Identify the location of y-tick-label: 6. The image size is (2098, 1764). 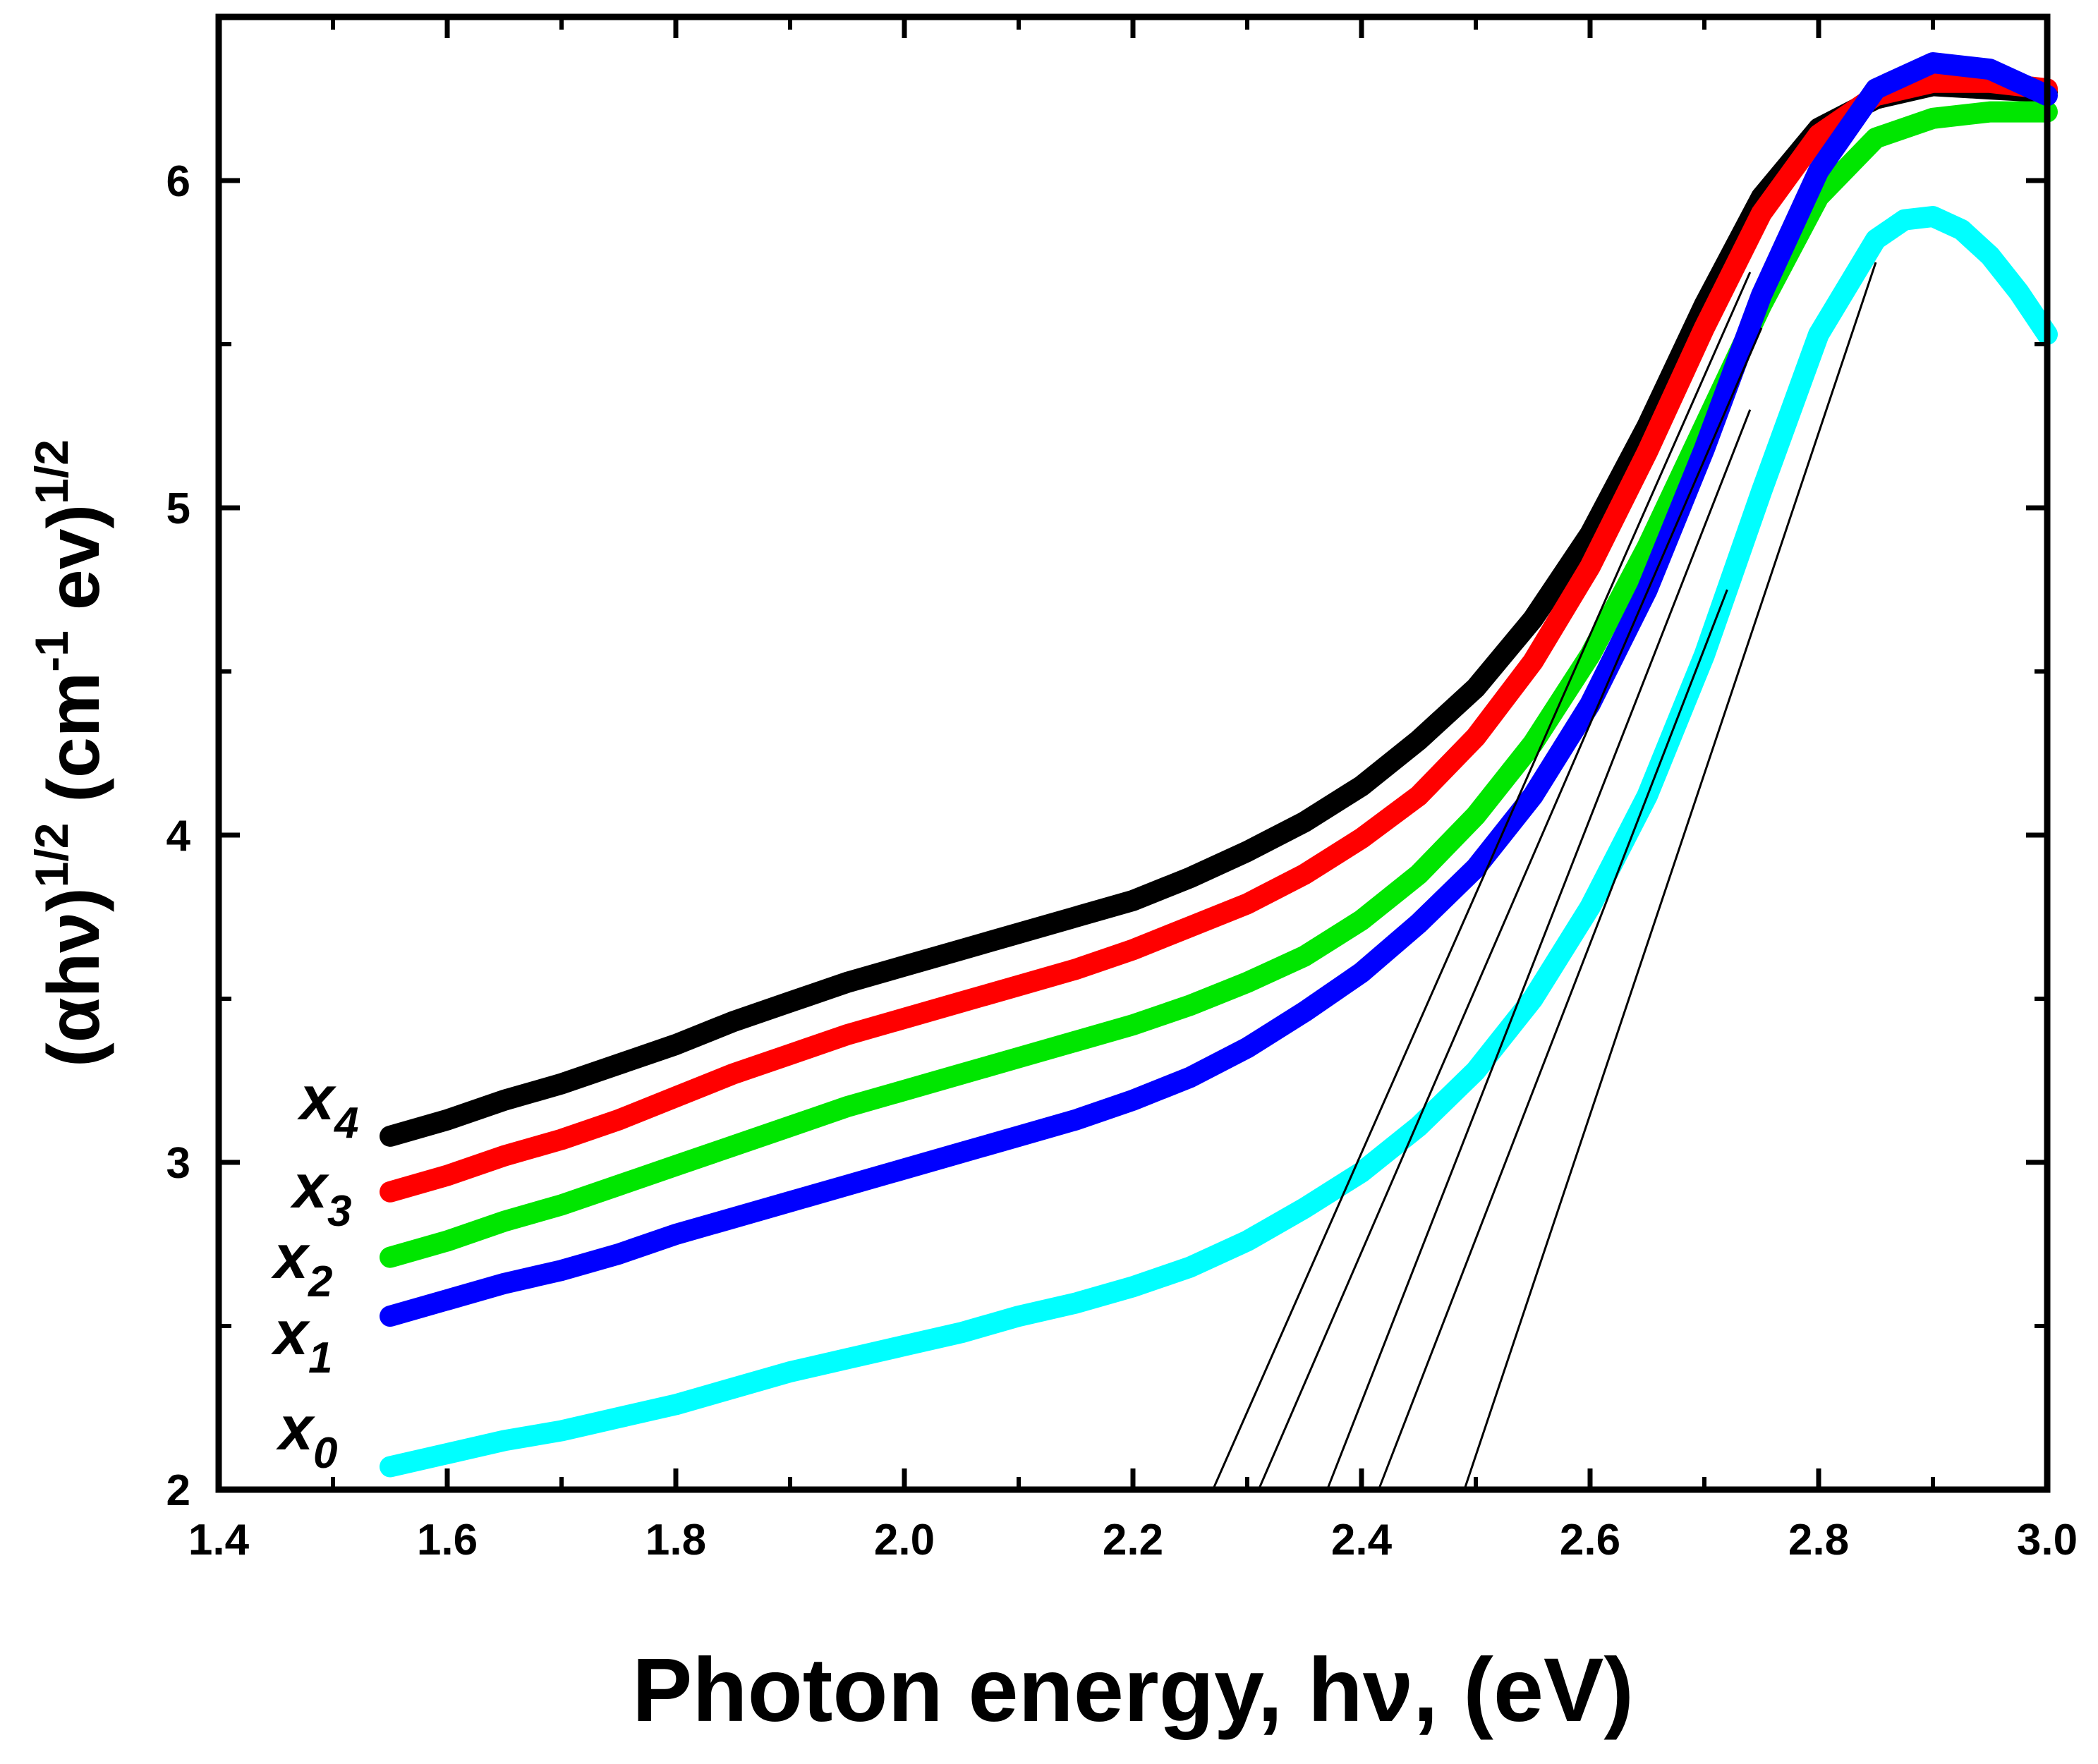
(178, 181).